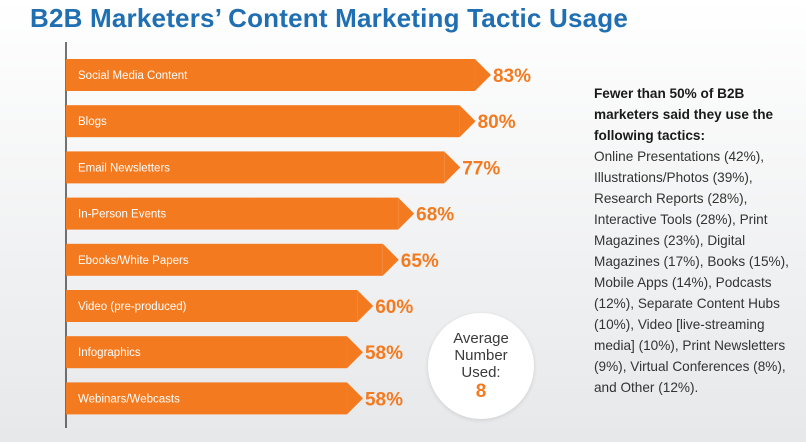 This screenshot has height=442, width=806. I want to click on average-label: Average Number Used:, so click(481, 355).